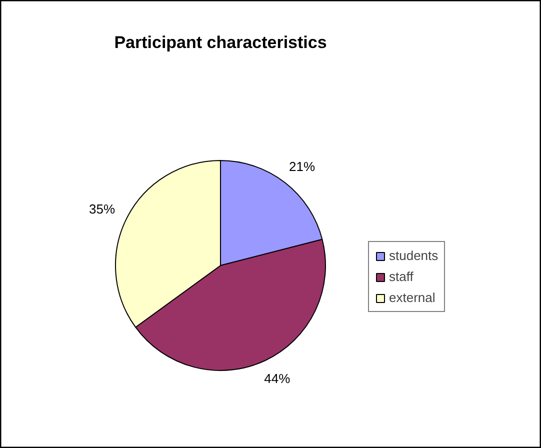 The height and width of the screenshot is (448, 541). I want to click on data-label: 35%, so click(102, 208).